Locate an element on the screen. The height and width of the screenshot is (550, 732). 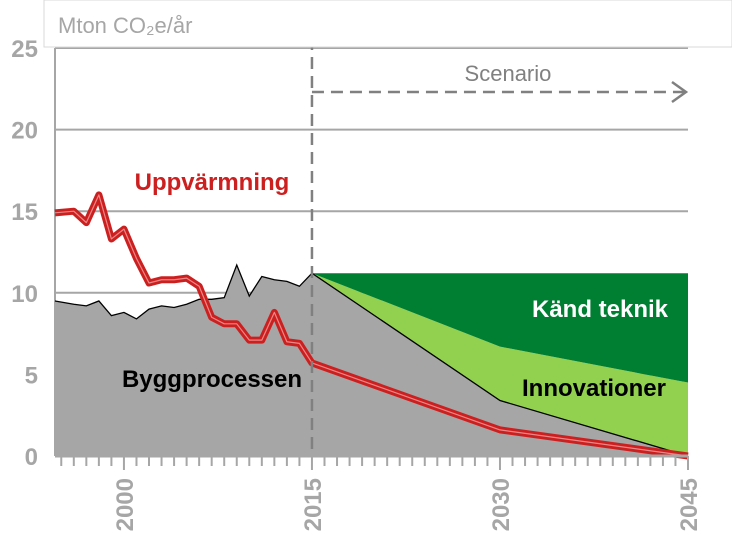
x-tick-label: 2015 is located at coordinates (313, 504).